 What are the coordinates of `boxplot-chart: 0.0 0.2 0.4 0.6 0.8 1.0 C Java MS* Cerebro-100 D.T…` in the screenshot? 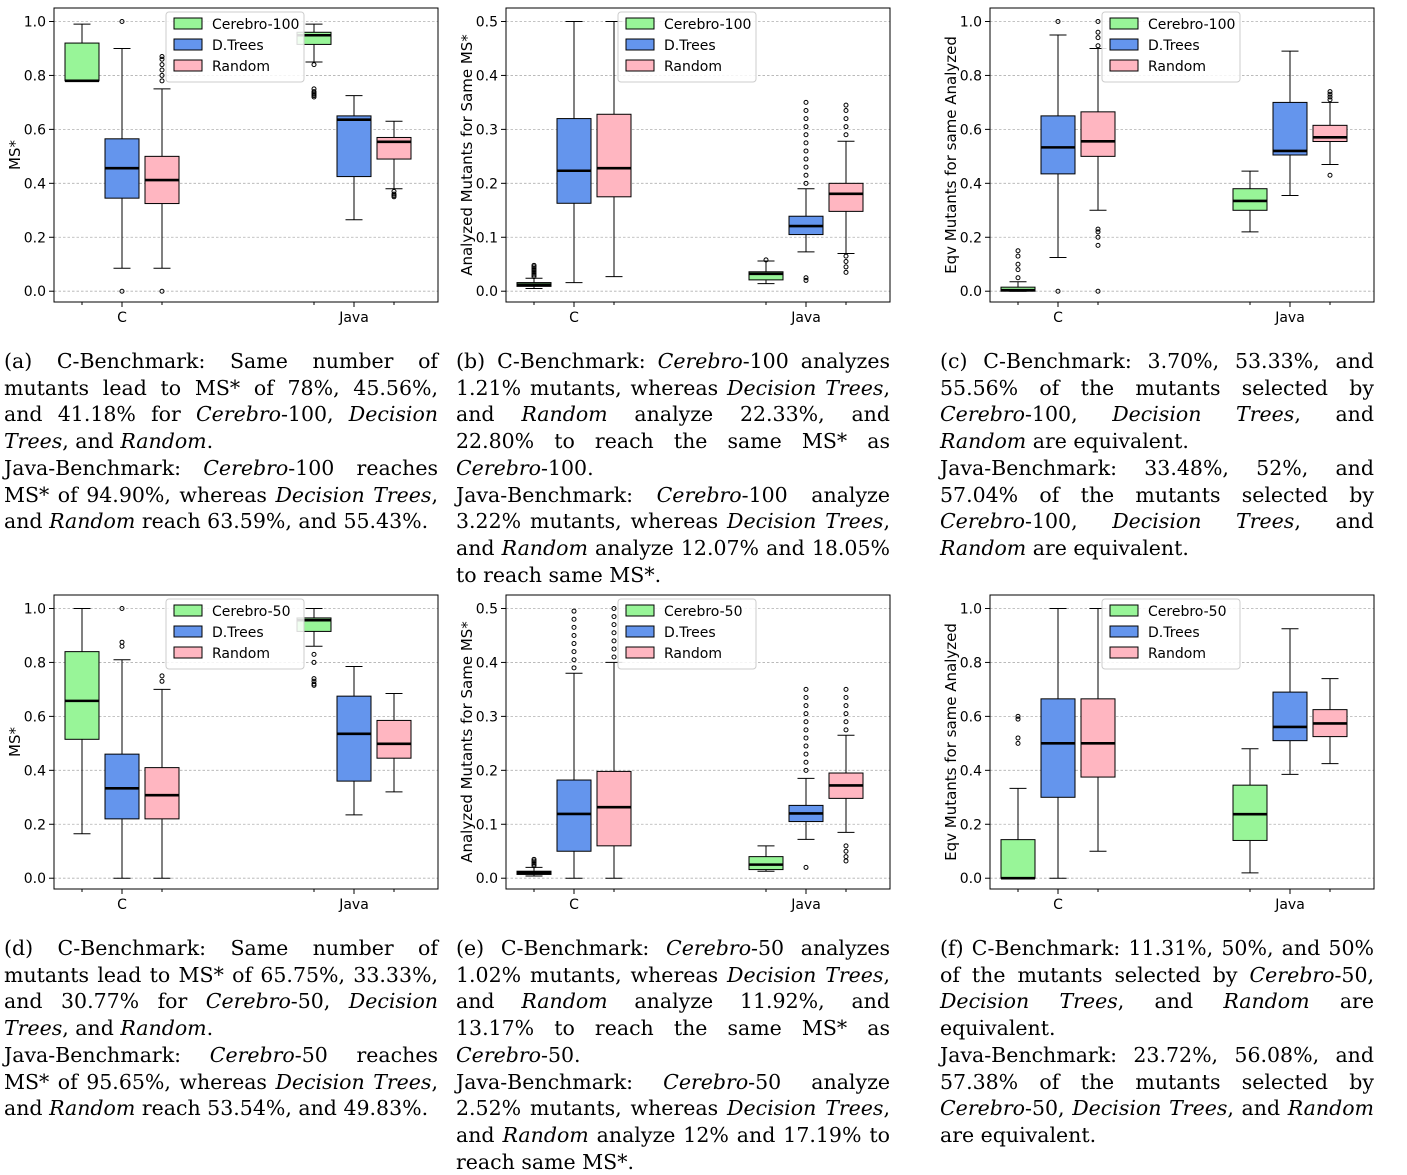 It's located at (222, 166).